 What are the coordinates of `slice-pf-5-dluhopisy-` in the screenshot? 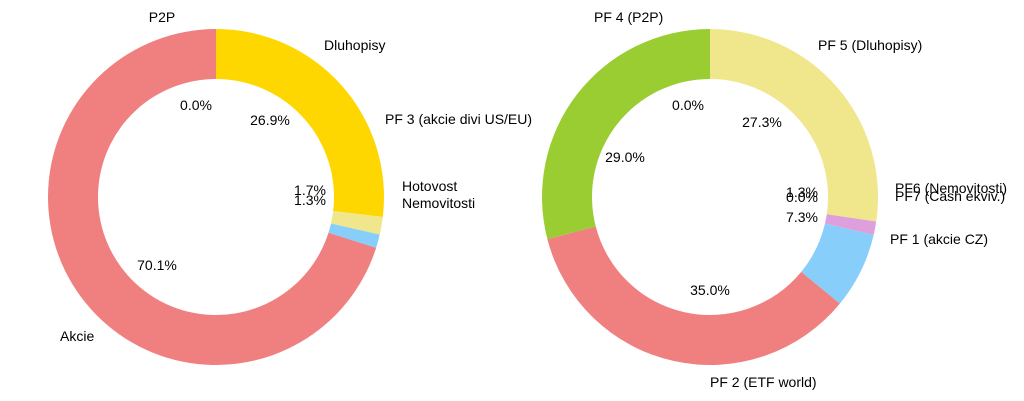 It's located at (794, 125).